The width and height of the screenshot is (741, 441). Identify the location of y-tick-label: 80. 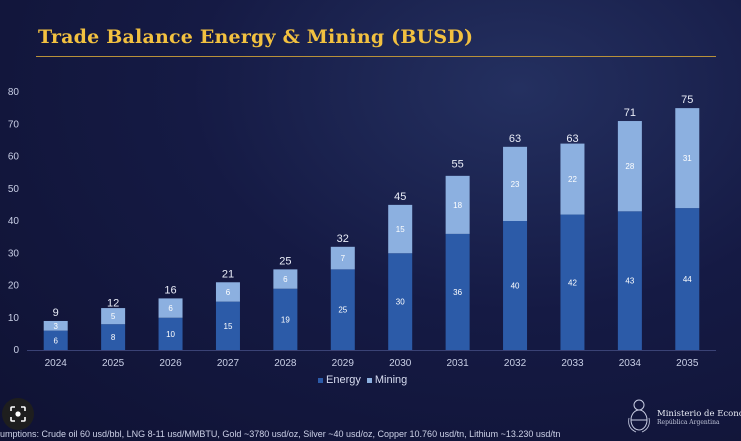
(14, 92).